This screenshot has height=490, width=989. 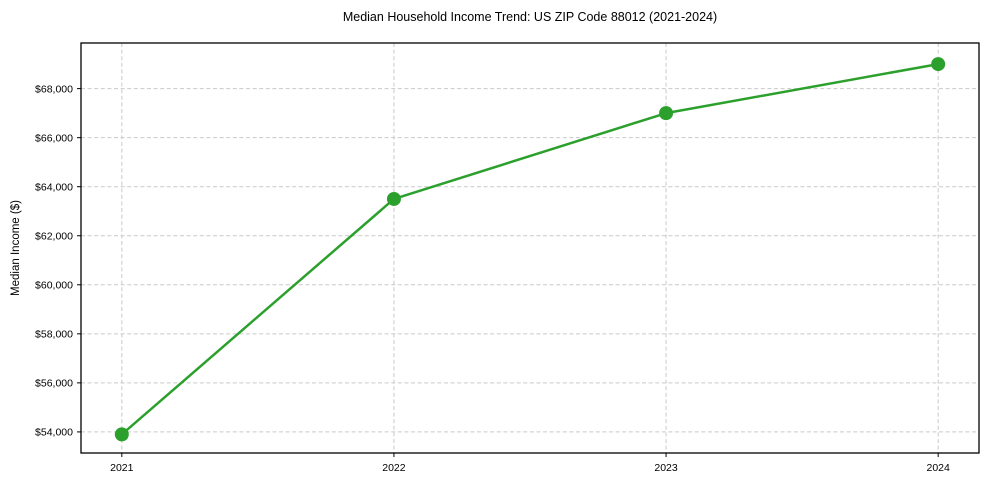 What do you see at coordinates (54, 237) in the screenshot?
I see `y-tick-label: $62,000` at bounding box center [54, 237].